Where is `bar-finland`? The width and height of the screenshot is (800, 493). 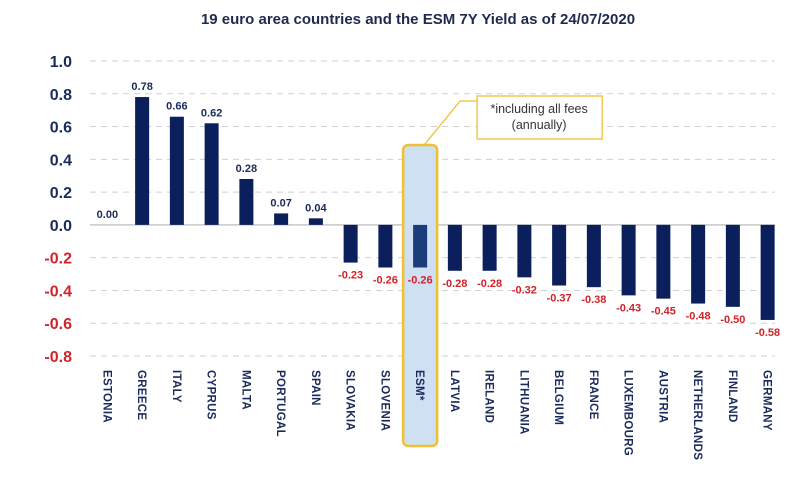
bar-finland is located at coordinates (732, 265).